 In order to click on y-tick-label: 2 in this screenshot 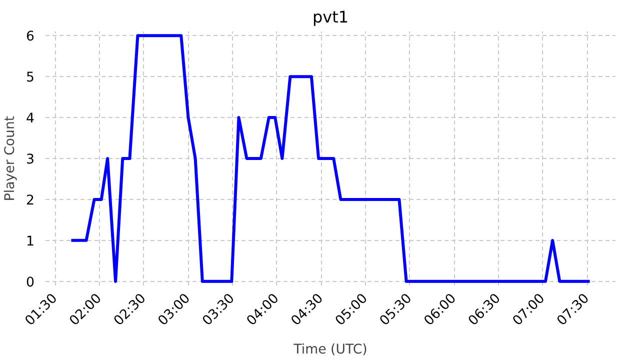, I will do `click(30, 200)`.